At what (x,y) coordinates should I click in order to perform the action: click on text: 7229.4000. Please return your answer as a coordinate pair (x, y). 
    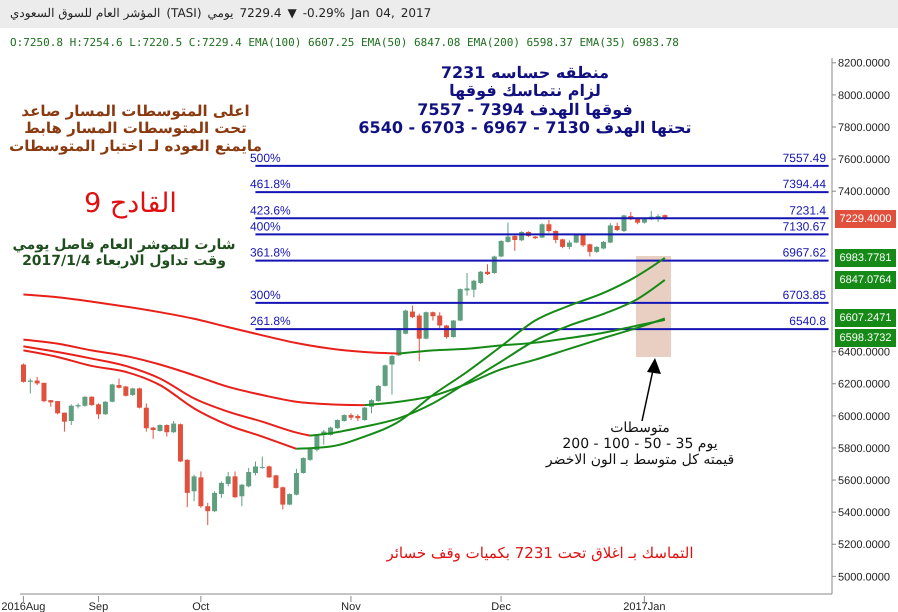
    Looking at the image, I should click on (865, 219).